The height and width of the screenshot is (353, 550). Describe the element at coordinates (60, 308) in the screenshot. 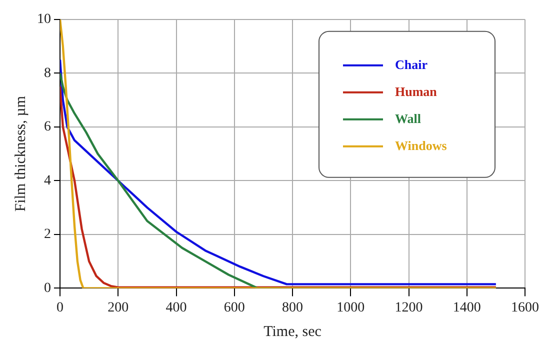

I see `x-tick-label: 0` at that location.